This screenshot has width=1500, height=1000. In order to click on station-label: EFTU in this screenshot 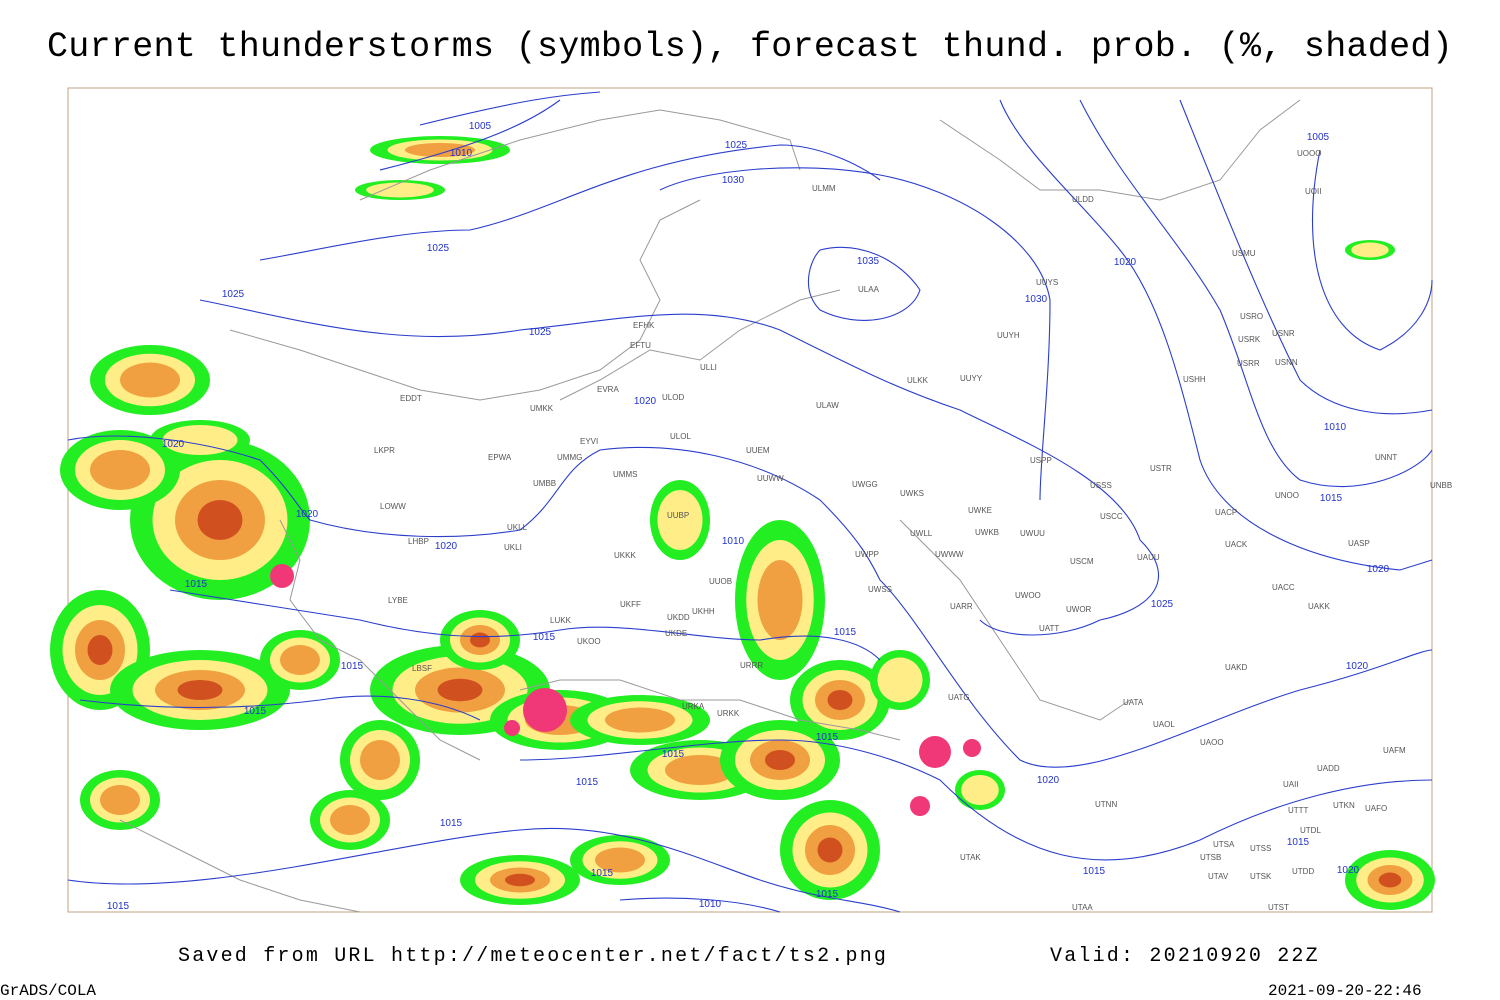, I will do `click(640, 345)`.